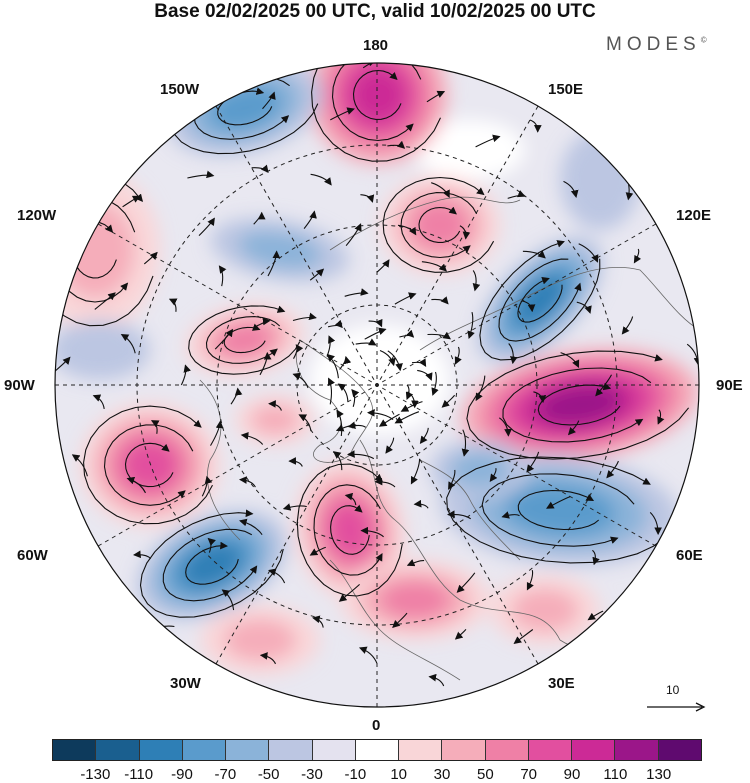 The image size is (750, 783). I want to click on color-scale-tick-label: 70, so click(528, 774).